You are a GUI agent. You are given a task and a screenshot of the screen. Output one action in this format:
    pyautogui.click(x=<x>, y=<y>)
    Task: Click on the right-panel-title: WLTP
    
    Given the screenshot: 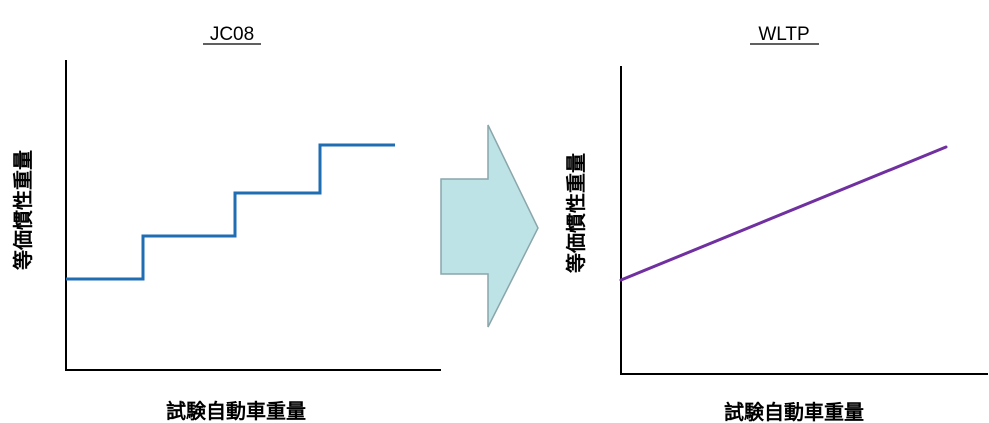 What is the action you would take?
    pyautogui.click(x=783, y=34)
    